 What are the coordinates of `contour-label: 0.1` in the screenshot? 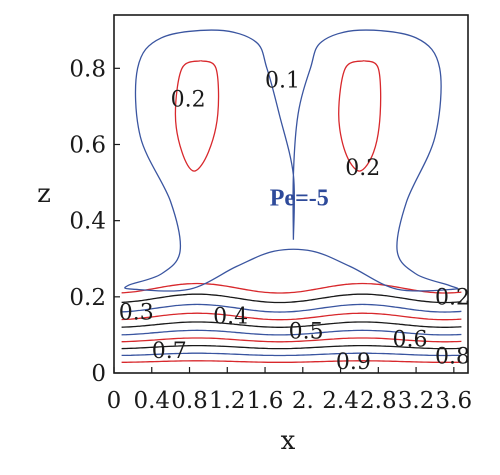 It's located at (282, 80).